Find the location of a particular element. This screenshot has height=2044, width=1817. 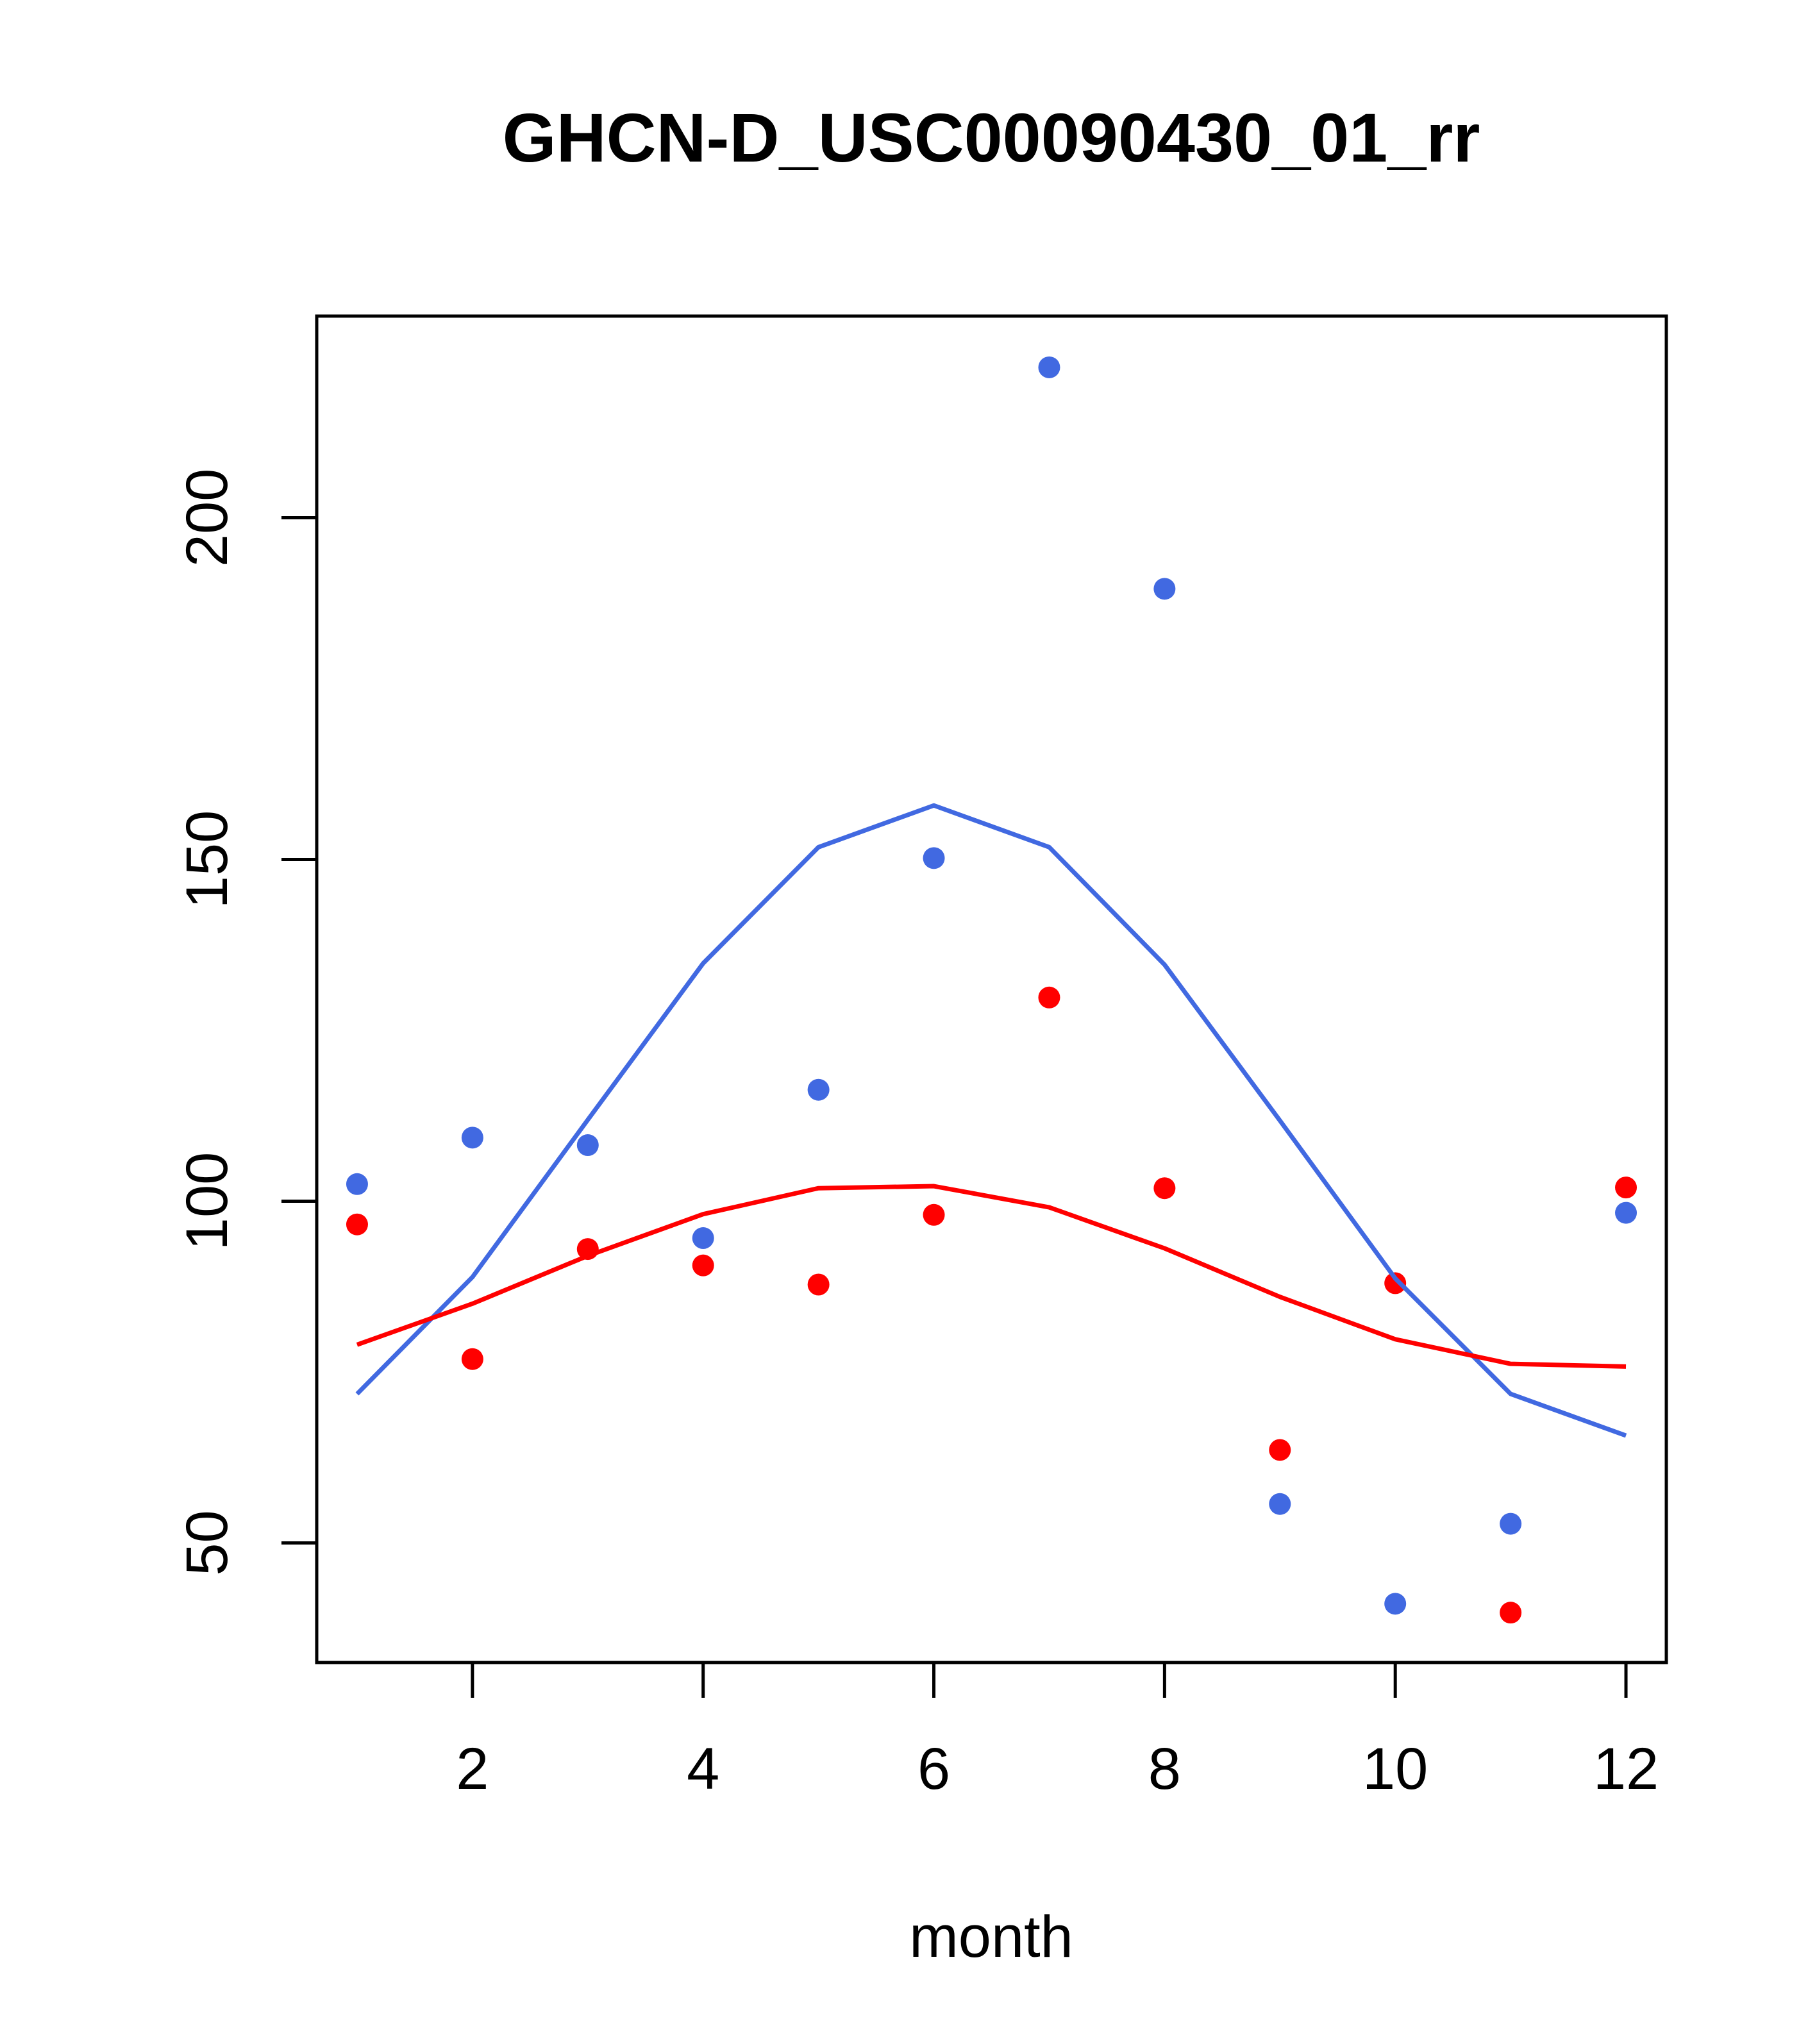

x-tick-label: 12 is located at coordinates (1626, 1769).